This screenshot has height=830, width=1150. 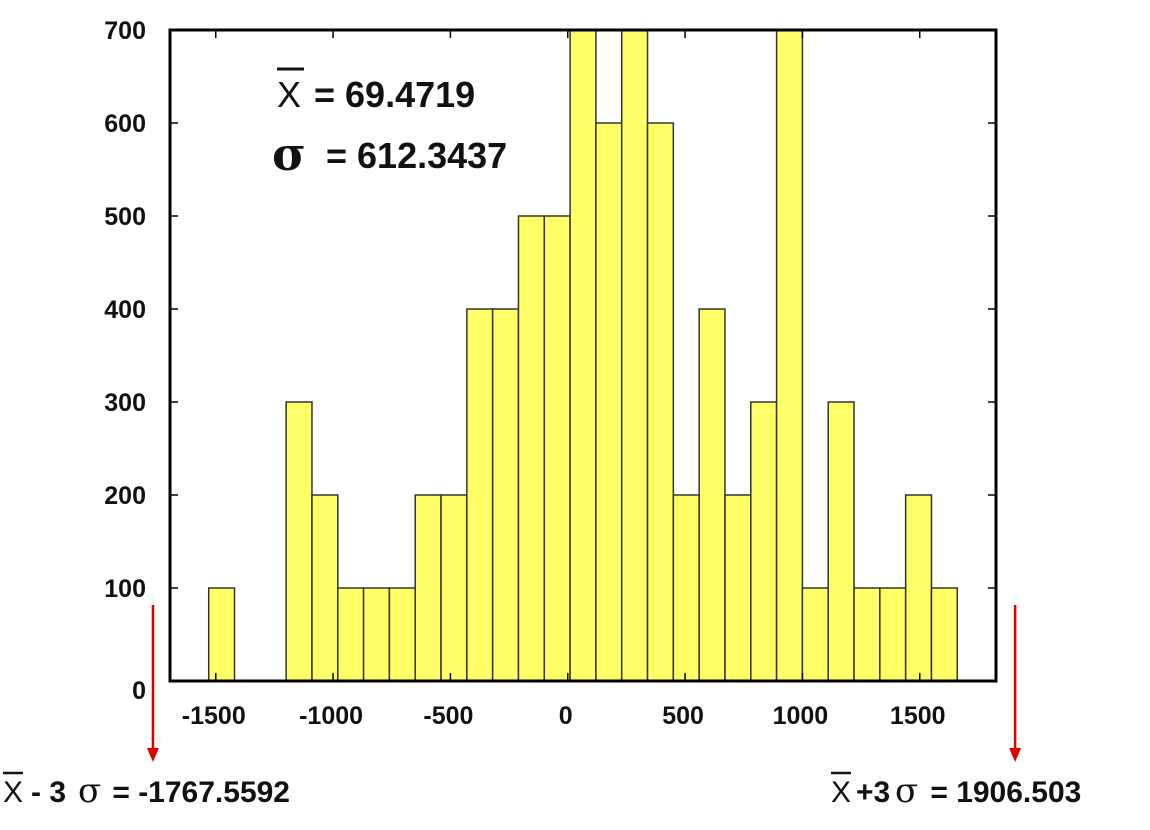 I want to click on y-tick-label-400: 400, so click(x=125, y=310).